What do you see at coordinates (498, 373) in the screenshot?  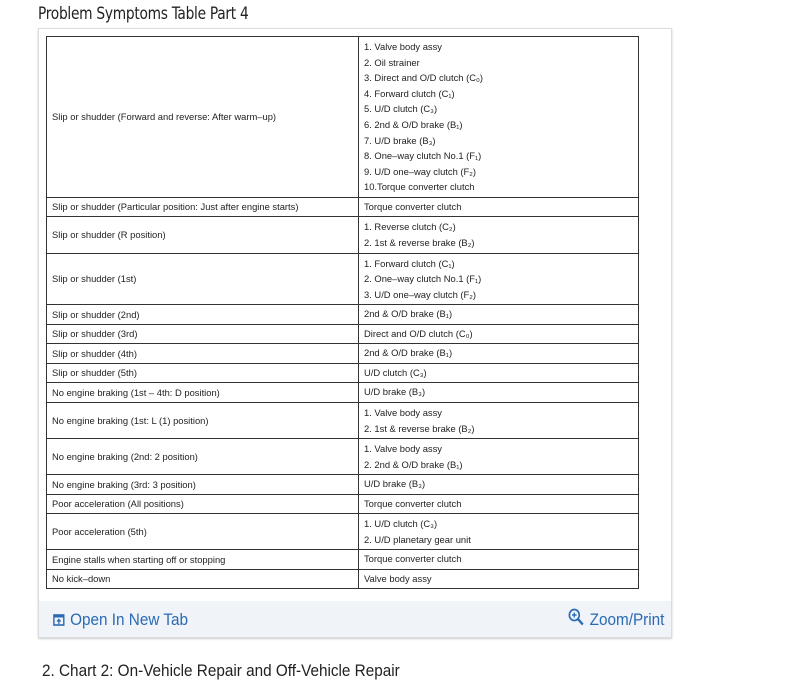 I see `cause-cell: U/D clutch (C₃)` at bounding box center [498, 373].